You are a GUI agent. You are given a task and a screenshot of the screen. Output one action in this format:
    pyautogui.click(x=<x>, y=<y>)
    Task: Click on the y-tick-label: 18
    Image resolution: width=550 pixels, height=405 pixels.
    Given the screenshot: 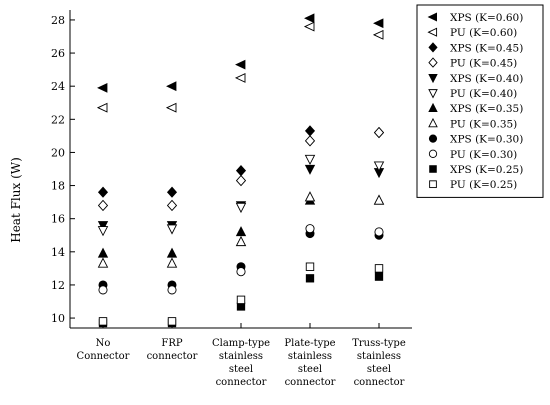 What is the action you would take?
    pyautogui.click(x=58, y=186)
    